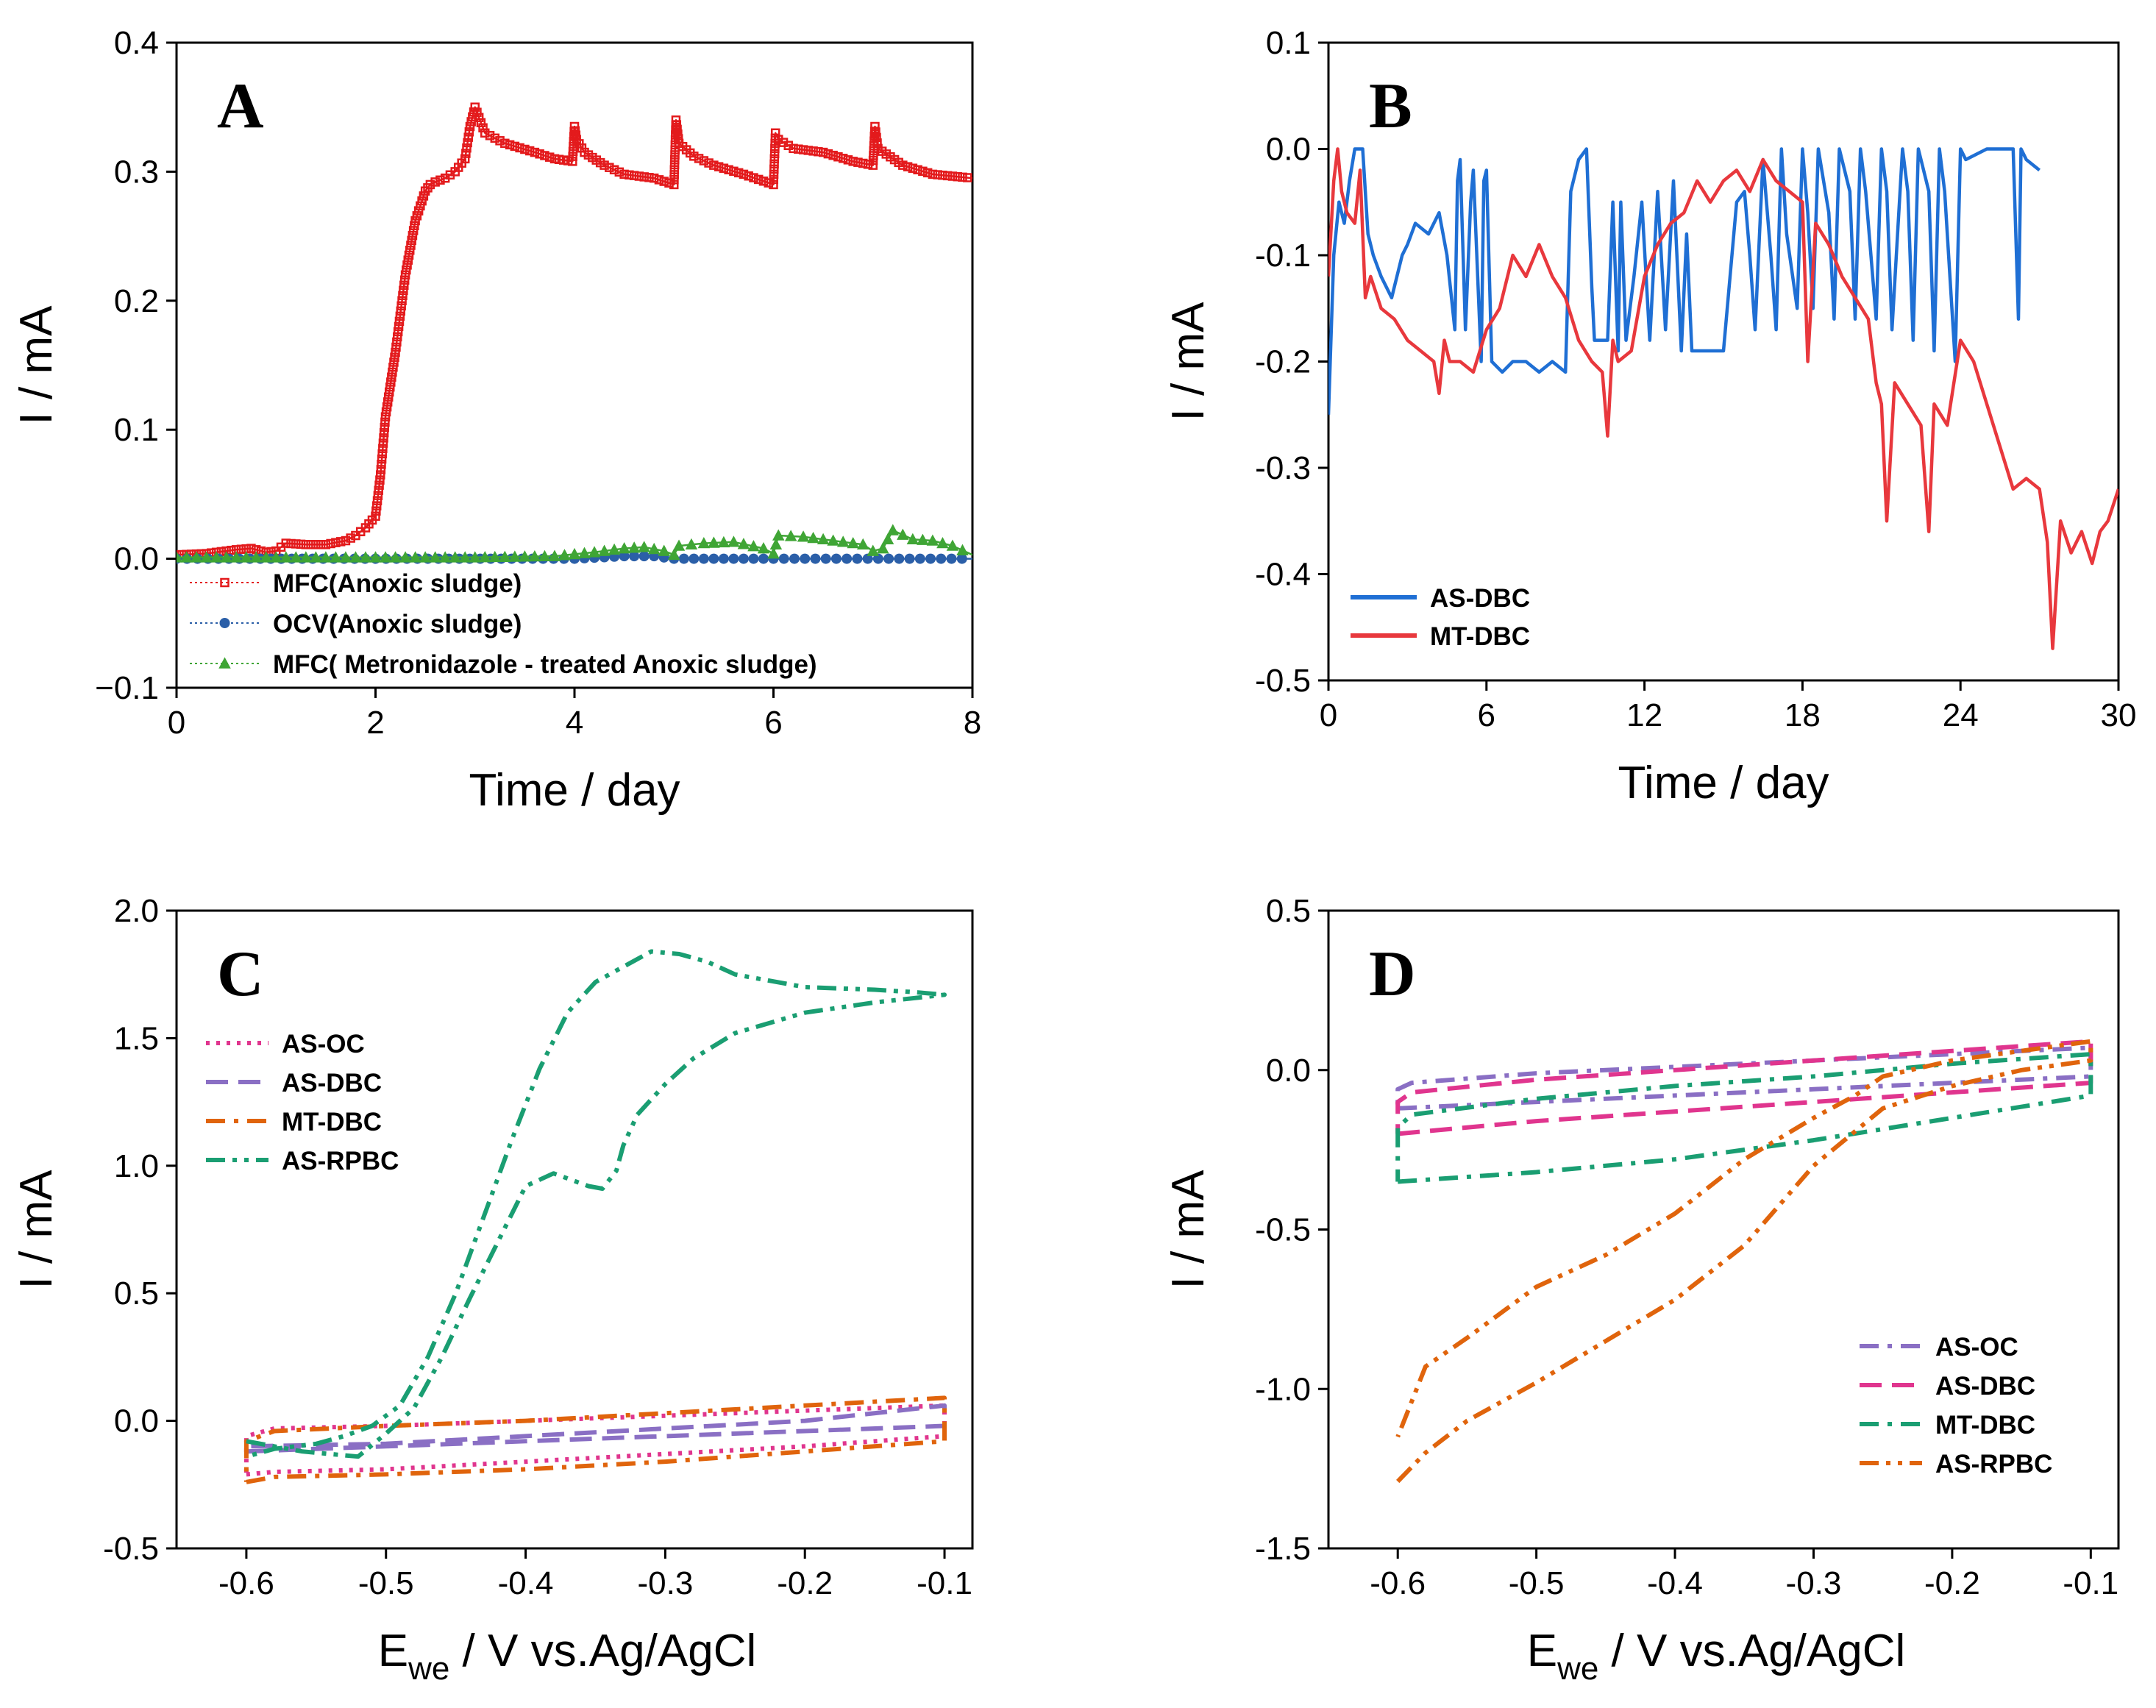  I want to click on y-tick-label: -0.5, so click(1283, 1230).